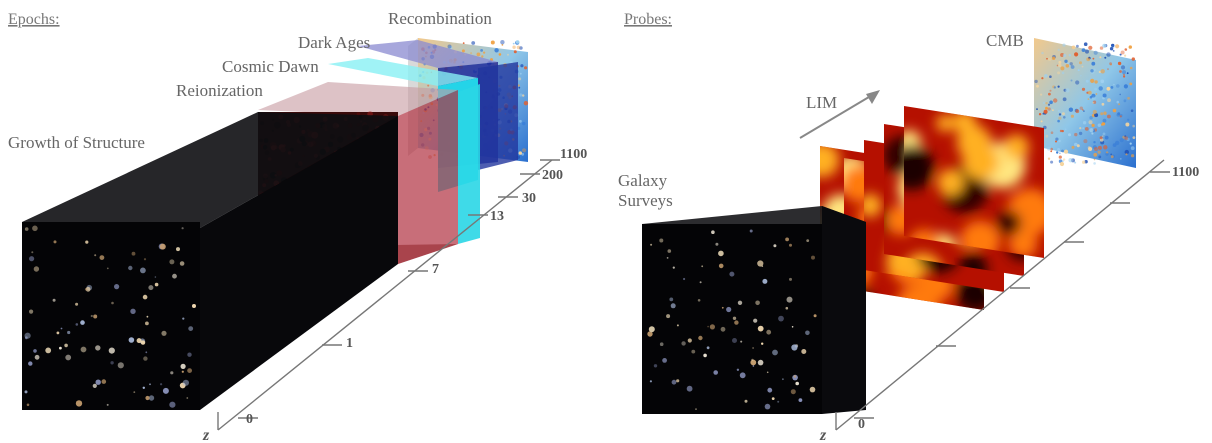  I want to click on right-tick-0: 0, so click(861, 424).